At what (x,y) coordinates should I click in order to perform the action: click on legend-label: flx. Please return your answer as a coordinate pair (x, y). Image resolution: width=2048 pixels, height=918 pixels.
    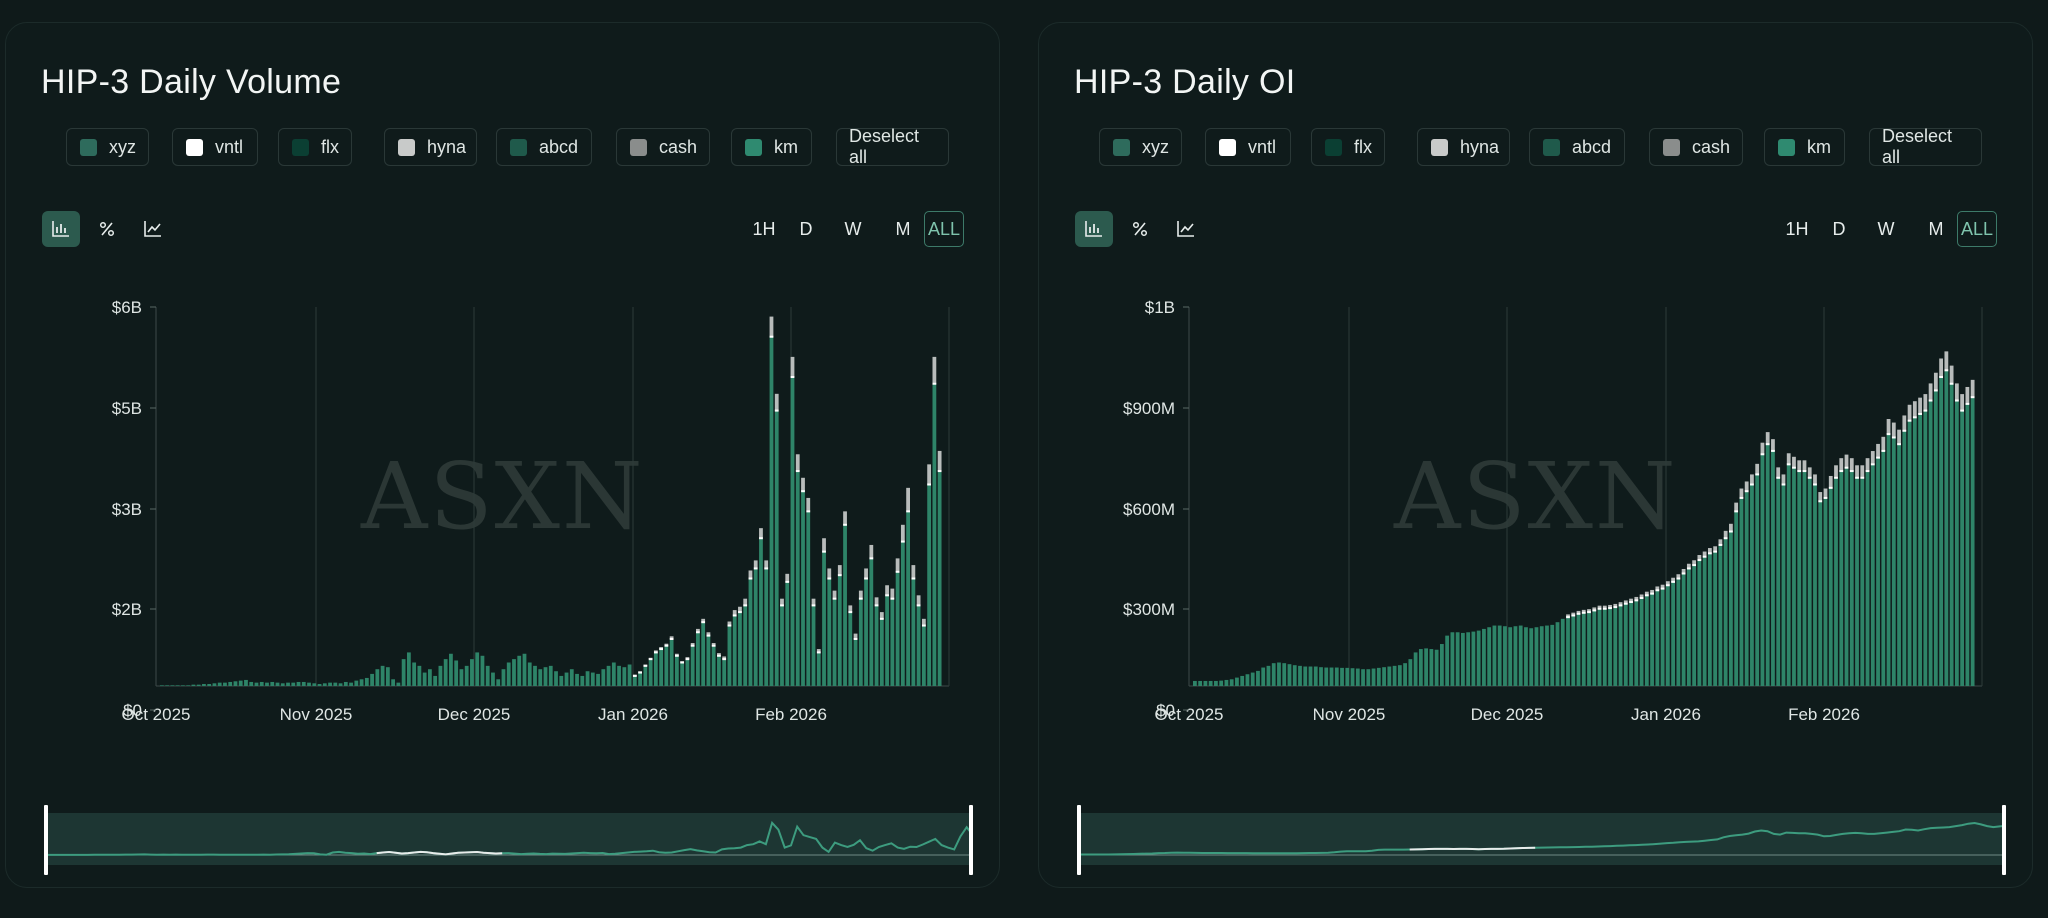
    Looking at the image, I should click on (330, 146).